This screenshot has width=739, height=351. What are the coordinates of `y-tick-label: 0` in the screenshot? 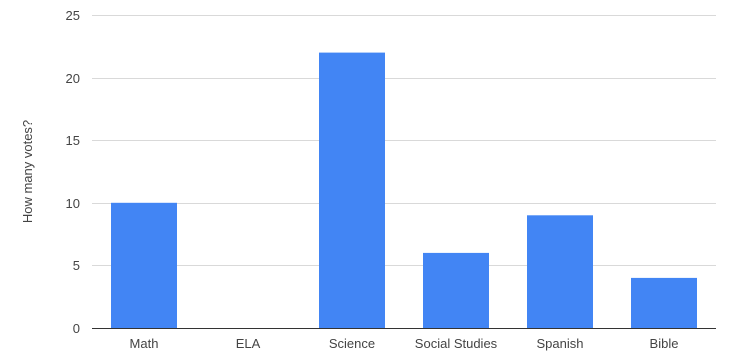 It's located at (76, 328).